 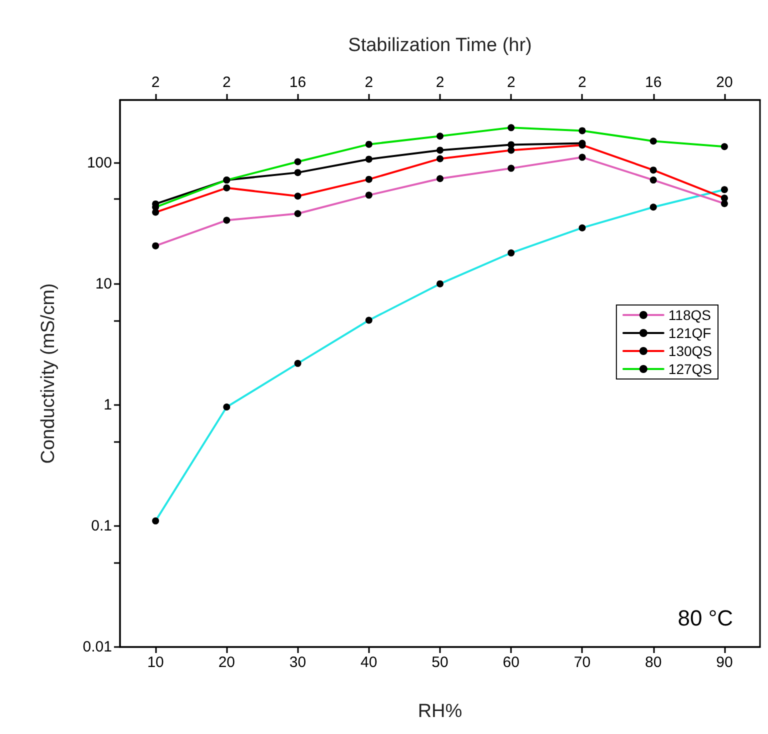 I want to click on legend-label: 118QS, so click(x=689, y=315).